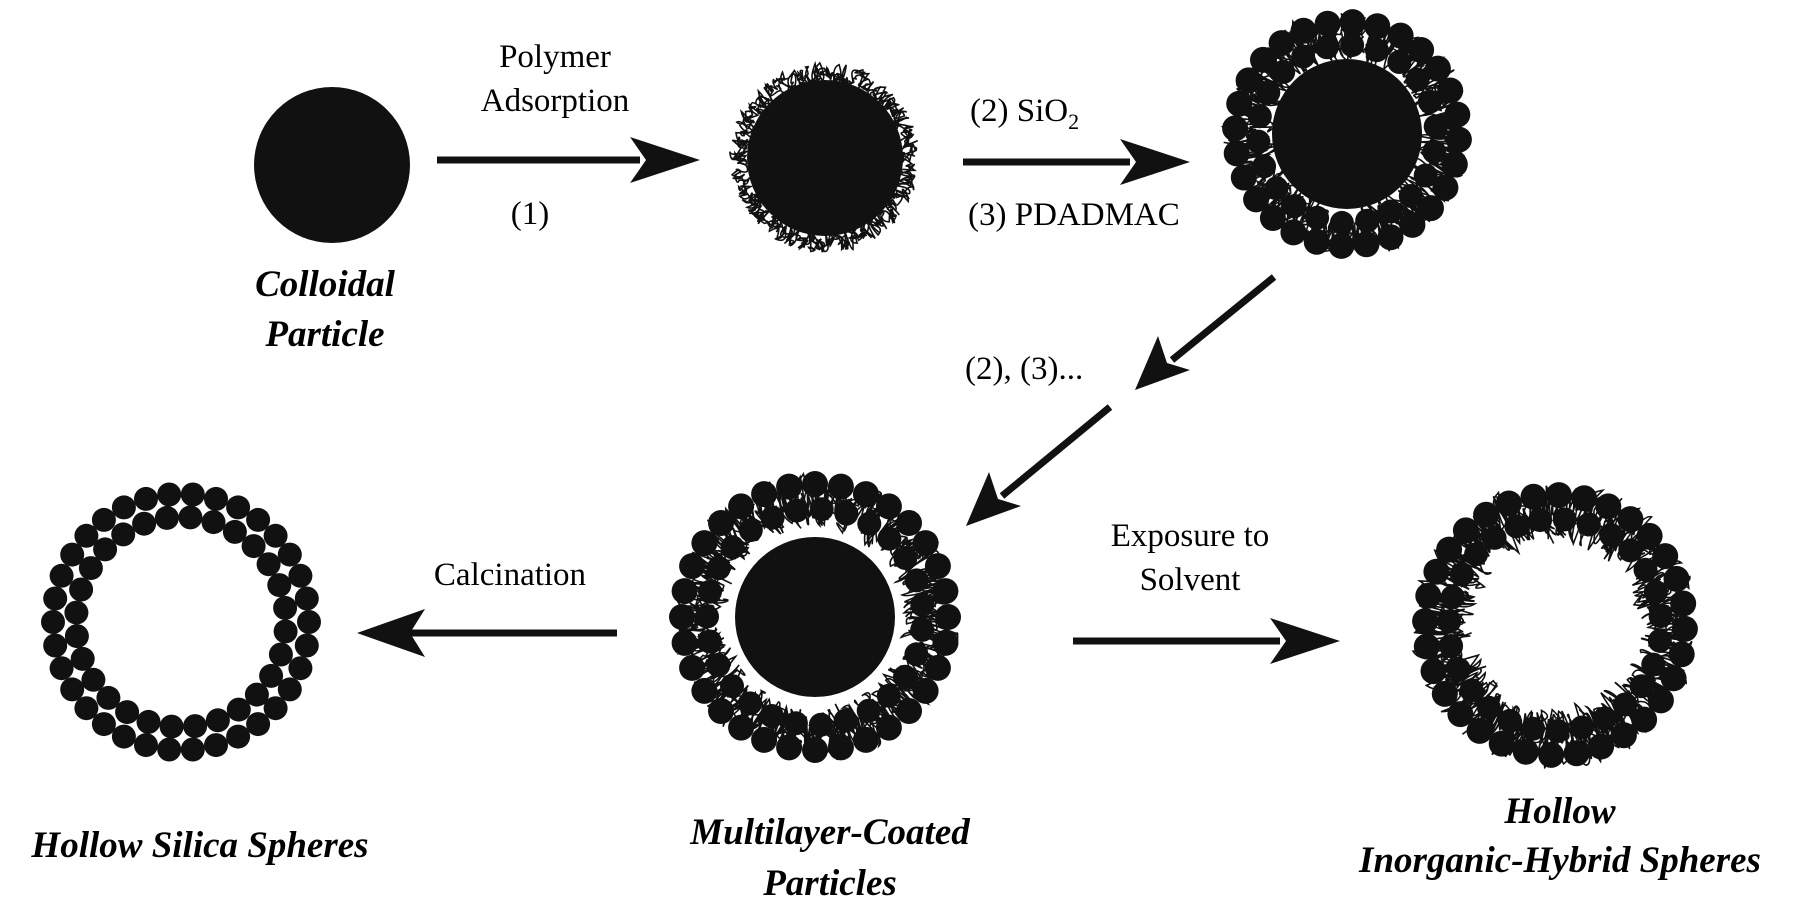 This screenshot has height=909, width=1800. Describe the element at coordinates (1190, 580) in the screenshot. I see `exposure-label-line2: Solvent` at that location.